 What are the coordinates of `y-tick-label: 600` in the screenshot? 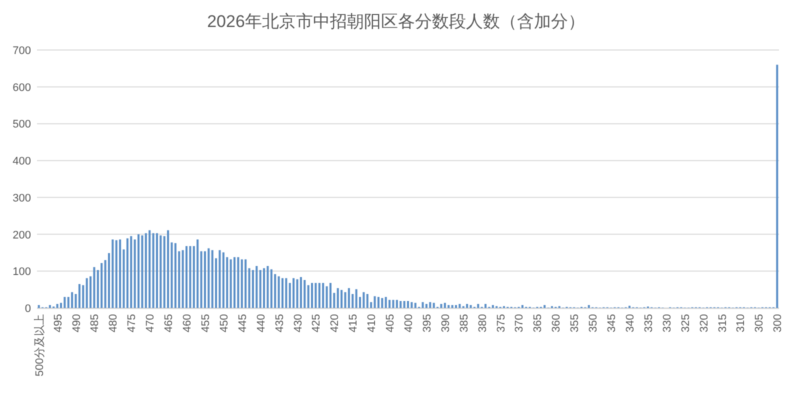 It's located at (21, 88).